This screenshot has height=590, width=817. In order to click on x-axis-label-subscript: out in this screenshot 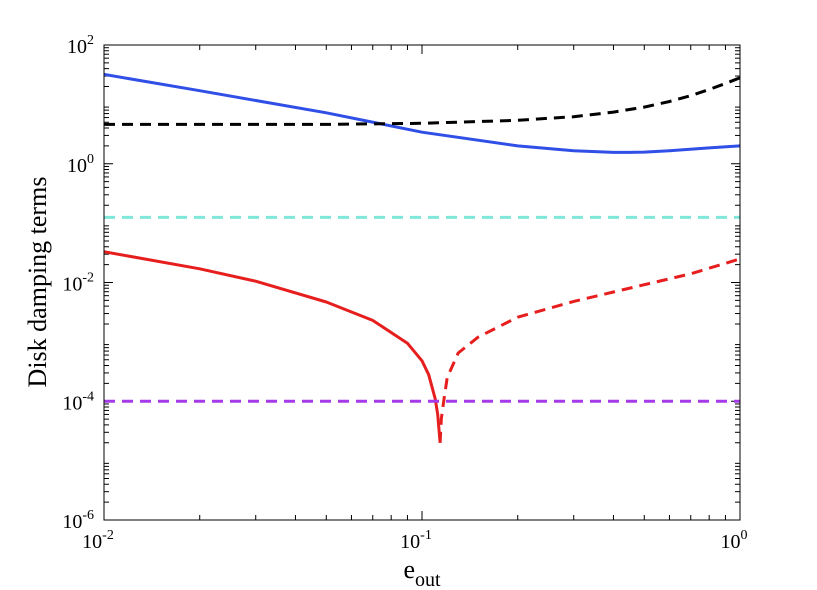, I will do `click(428, 579)`.